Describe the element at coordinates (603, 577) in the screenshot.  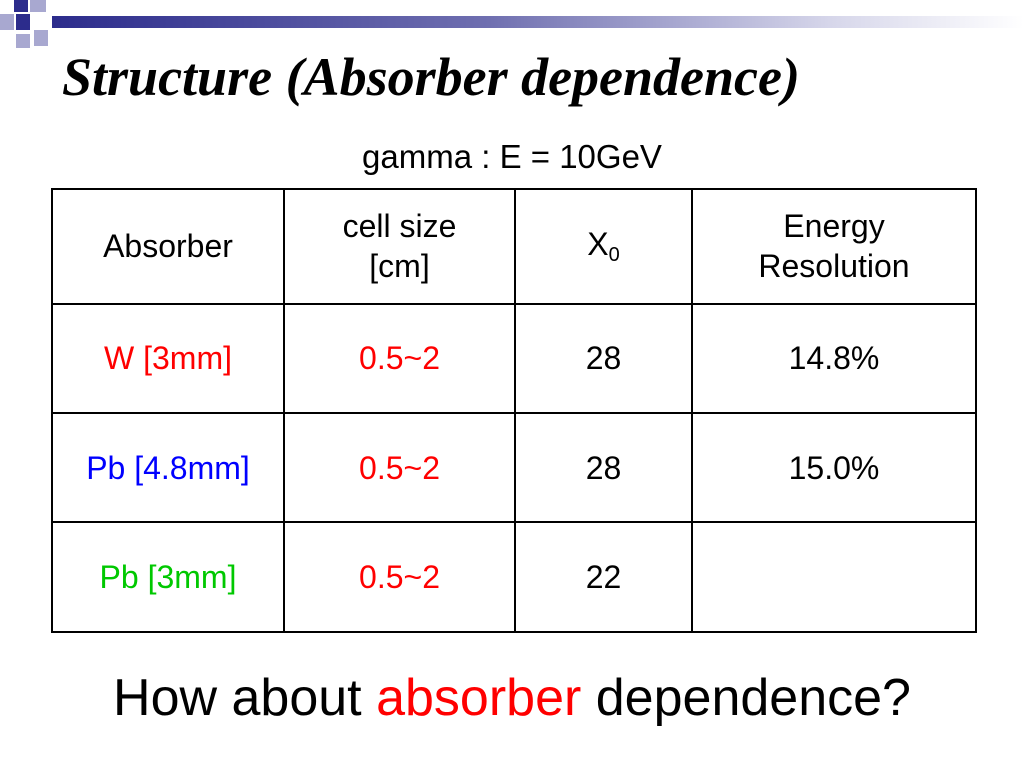
I see `cell-x0: 22` at that location.